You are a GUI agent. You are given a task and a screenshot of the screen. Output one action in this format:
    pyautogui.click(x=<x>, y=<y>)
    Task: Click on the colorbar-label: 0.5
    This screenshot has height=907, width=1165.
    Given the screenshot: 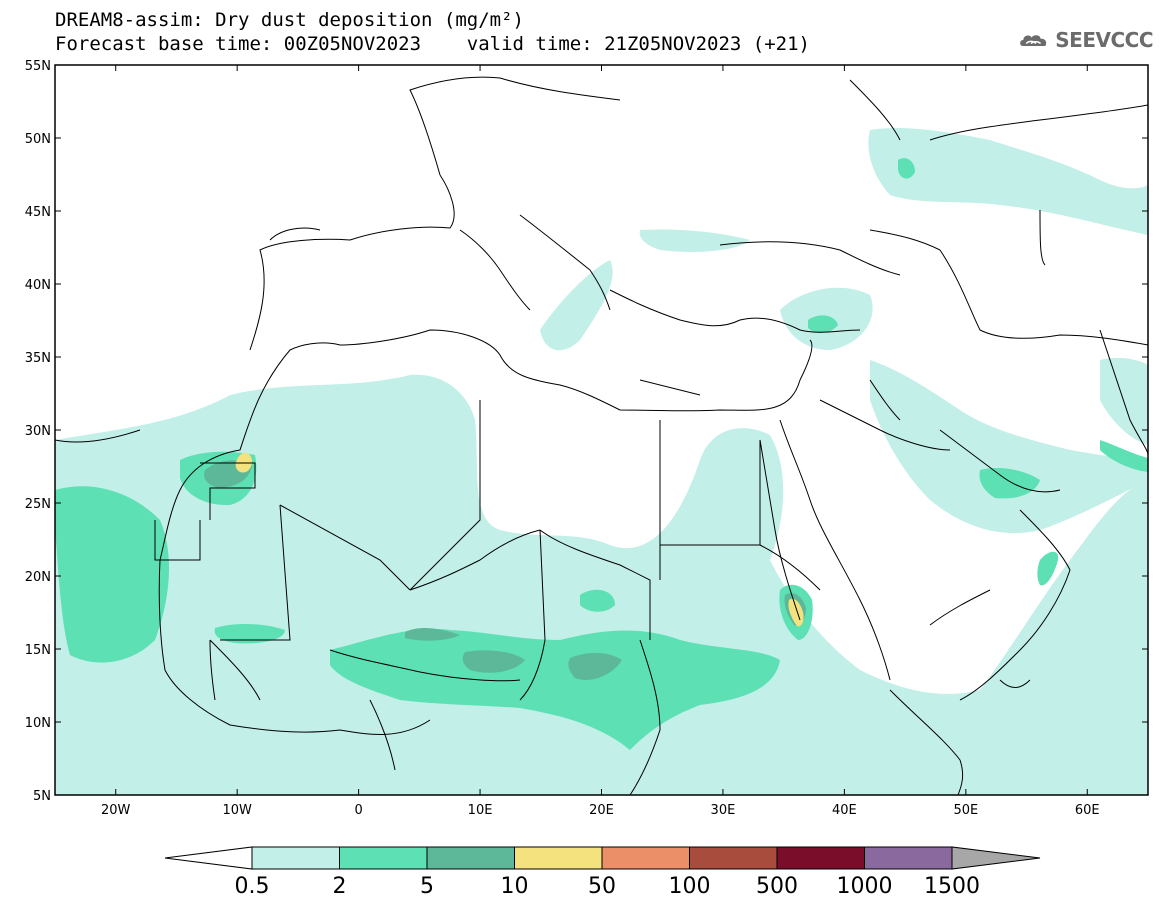 What is the action you would take?
    pyautogui.click(x=252, y=886)
    